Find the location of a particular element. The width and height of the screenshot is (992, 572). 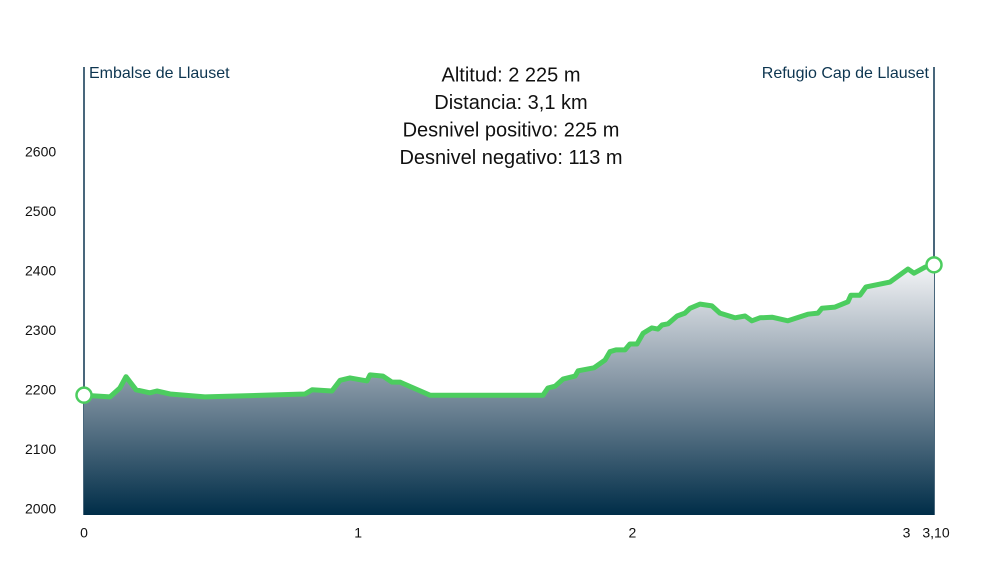

y-tick-label: 2400 is located at coordinates (40, 271).